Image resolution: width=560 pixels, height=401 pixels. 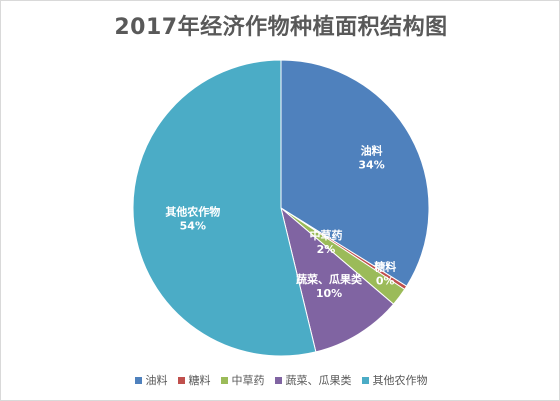 What do you see at coordinates (385, 280) in the screenshot?
I see `slice-value-label-1: 0%` at bounding box center [385, 280].